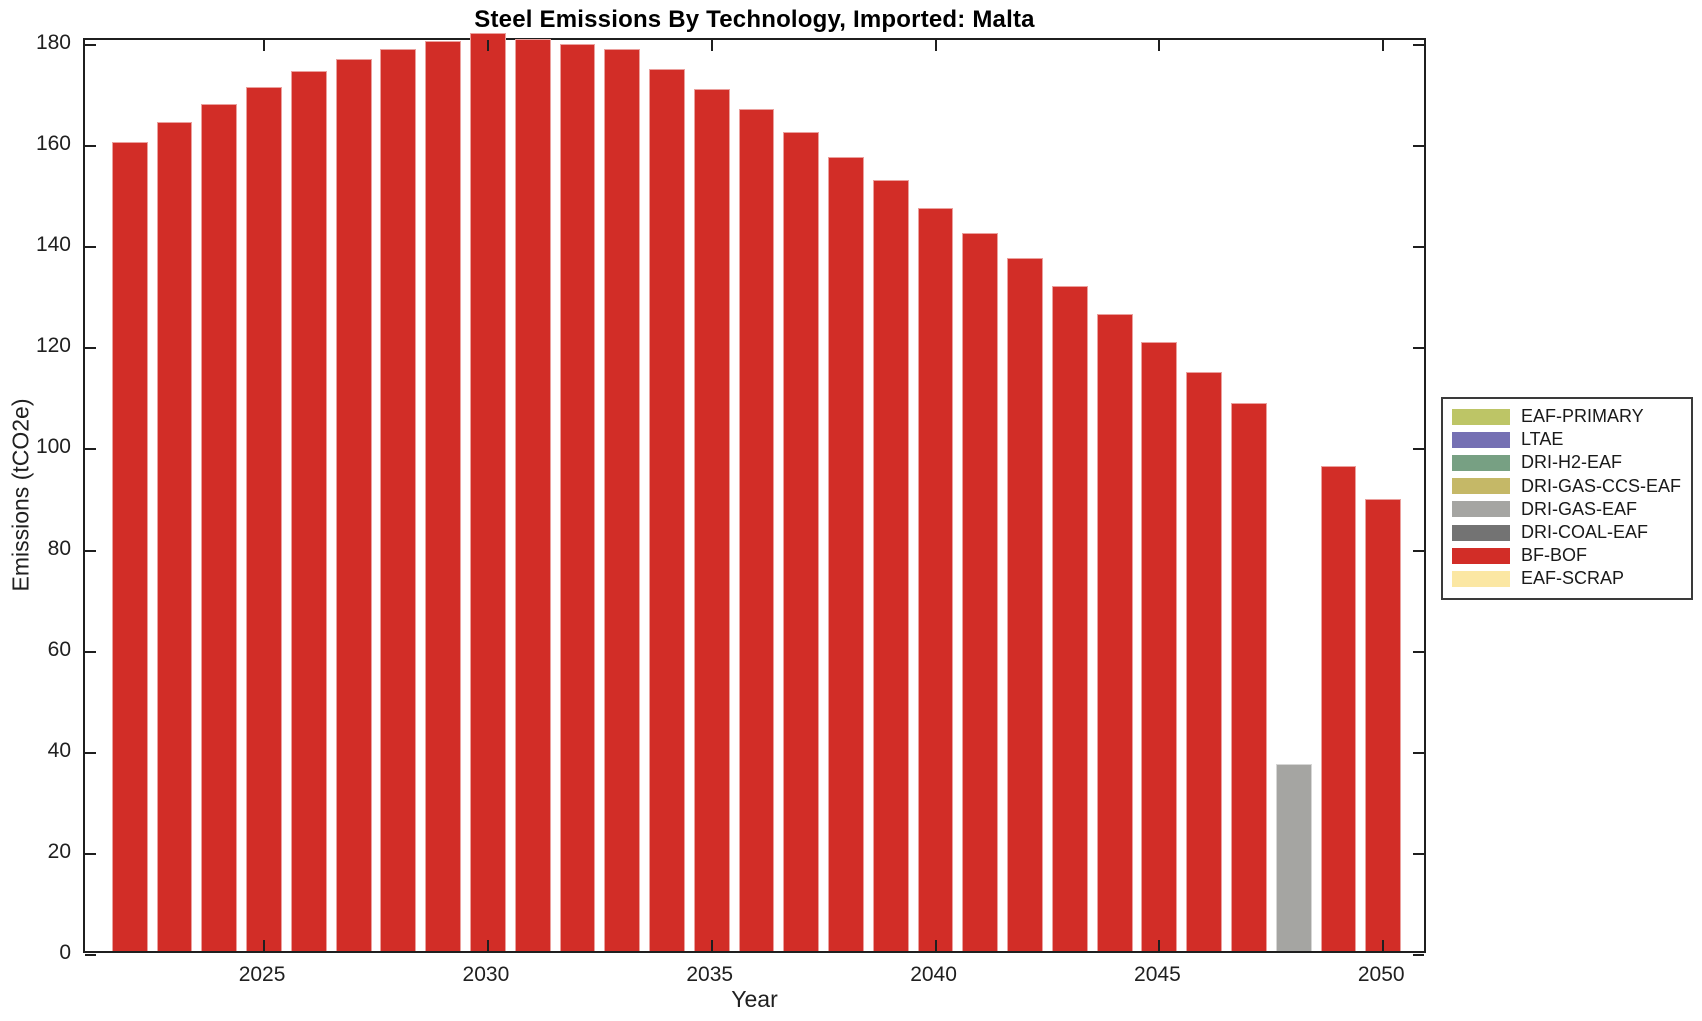 The image size is (1702, 1021). Describe the element at coordinates (1582, 416) in the screenshot. I see `legend-label-eaf-primary: EAF-PRIMARY` at that location.